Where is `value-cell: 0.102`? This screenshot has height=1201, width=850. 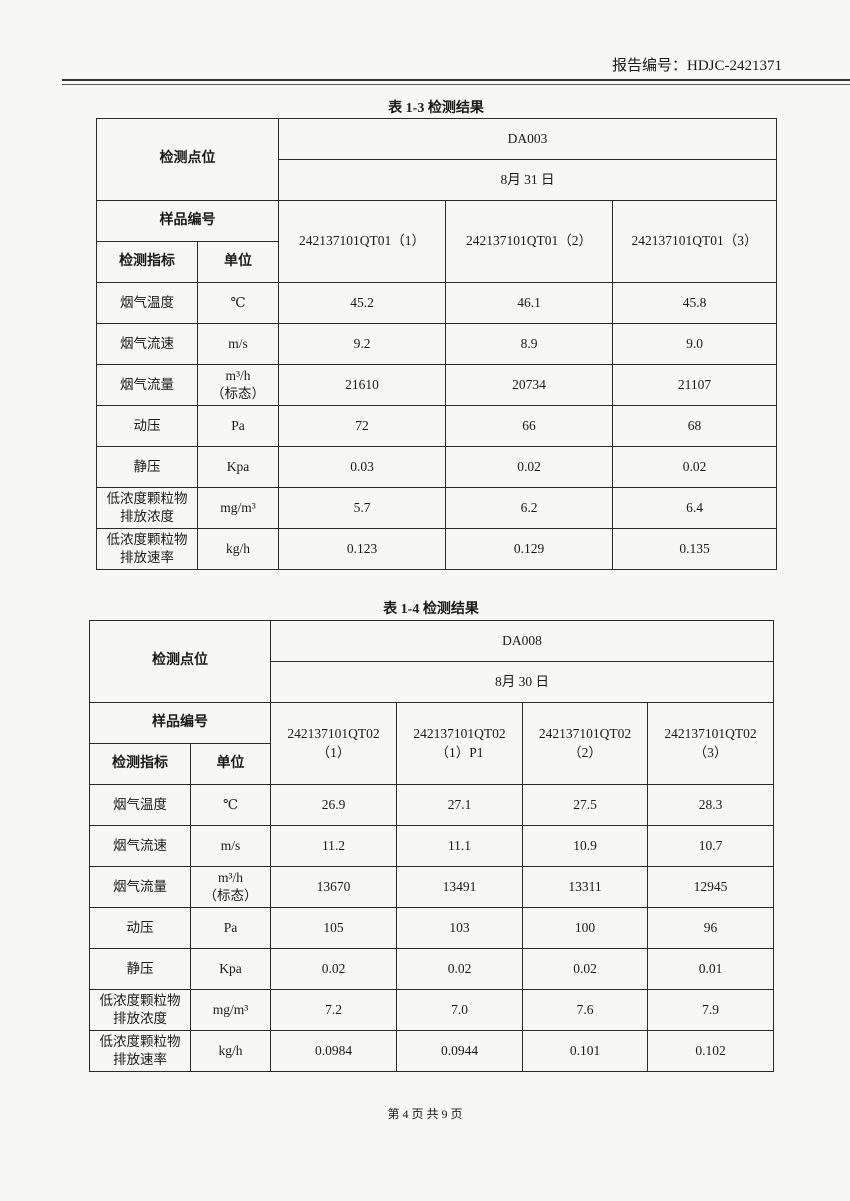
value-cell: 0.102 is located at coordinates (710, 1051).